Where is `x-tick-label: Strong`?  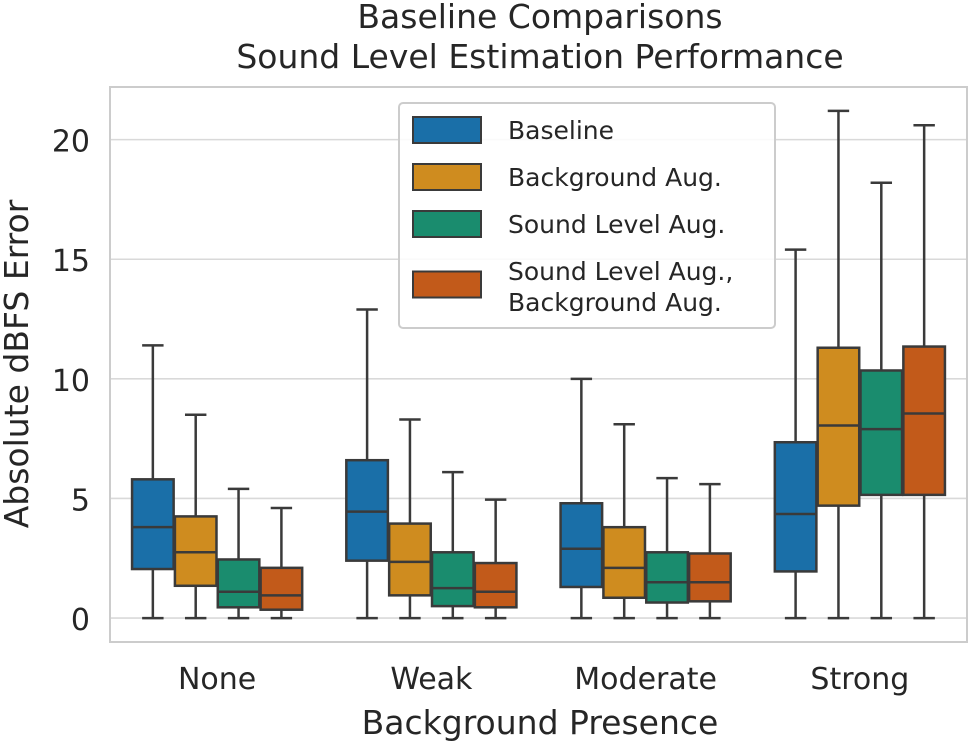
x-tick-label: Strong is located at coordinates (859, 679).